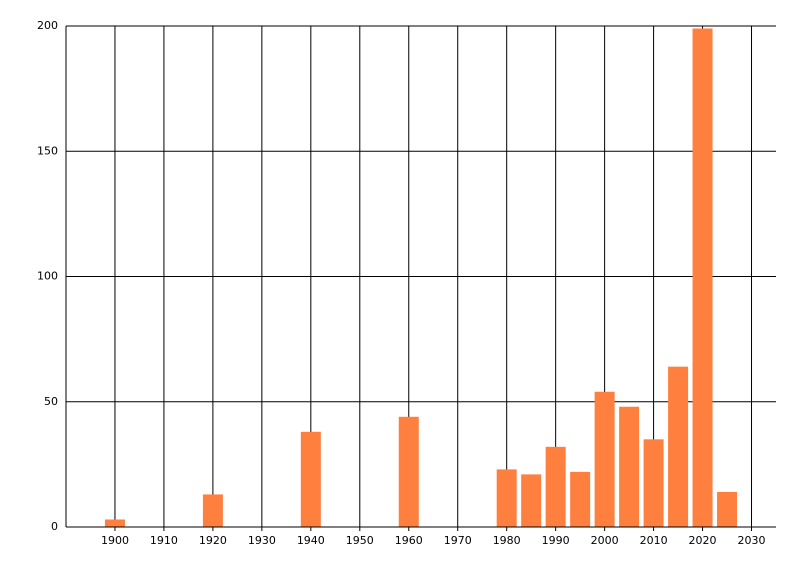 This screenshot has height=576, width=800. Describe the element at coordinates (47, 150) in the screenshot. I see `y-tick-label: 150` at that location.